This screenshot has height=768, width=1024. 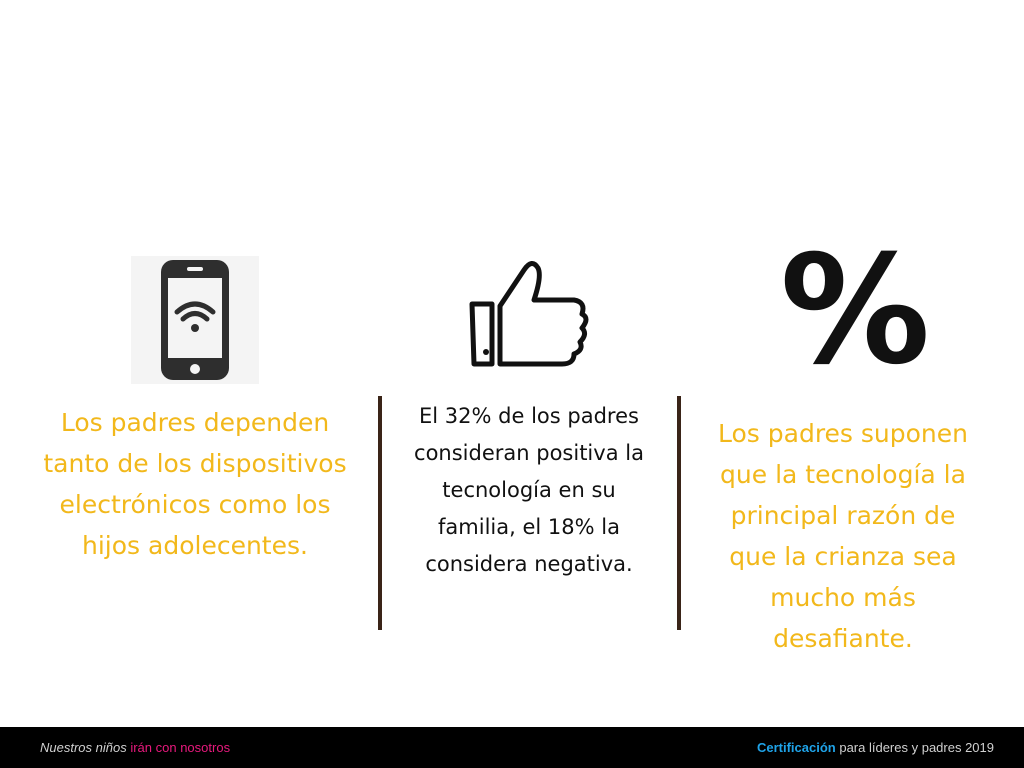 What do you see at coordinates (916, 747) in the screenshot?
I see `footer-right-part2: para líderes y padres 2019` at bounding box center [916, 747].